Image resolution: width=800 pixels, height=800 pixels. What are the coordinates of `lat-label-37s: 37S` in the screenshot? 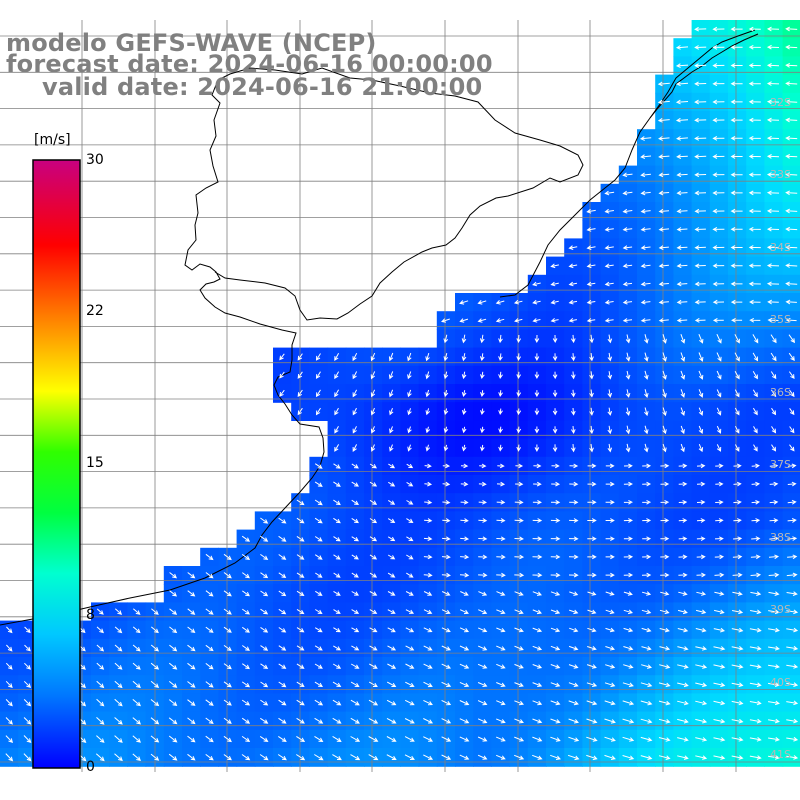 It's located at (780, 464).